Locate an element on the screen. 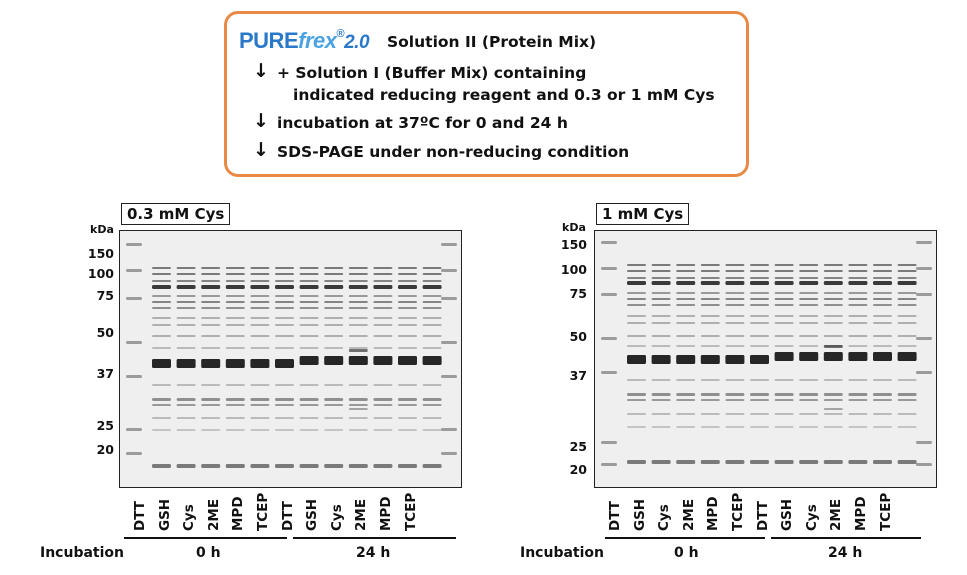 The image size is (967, 575). step-incubation: incubation at 37ºC for 0 and 24 h is located at coordinates (422, 123).